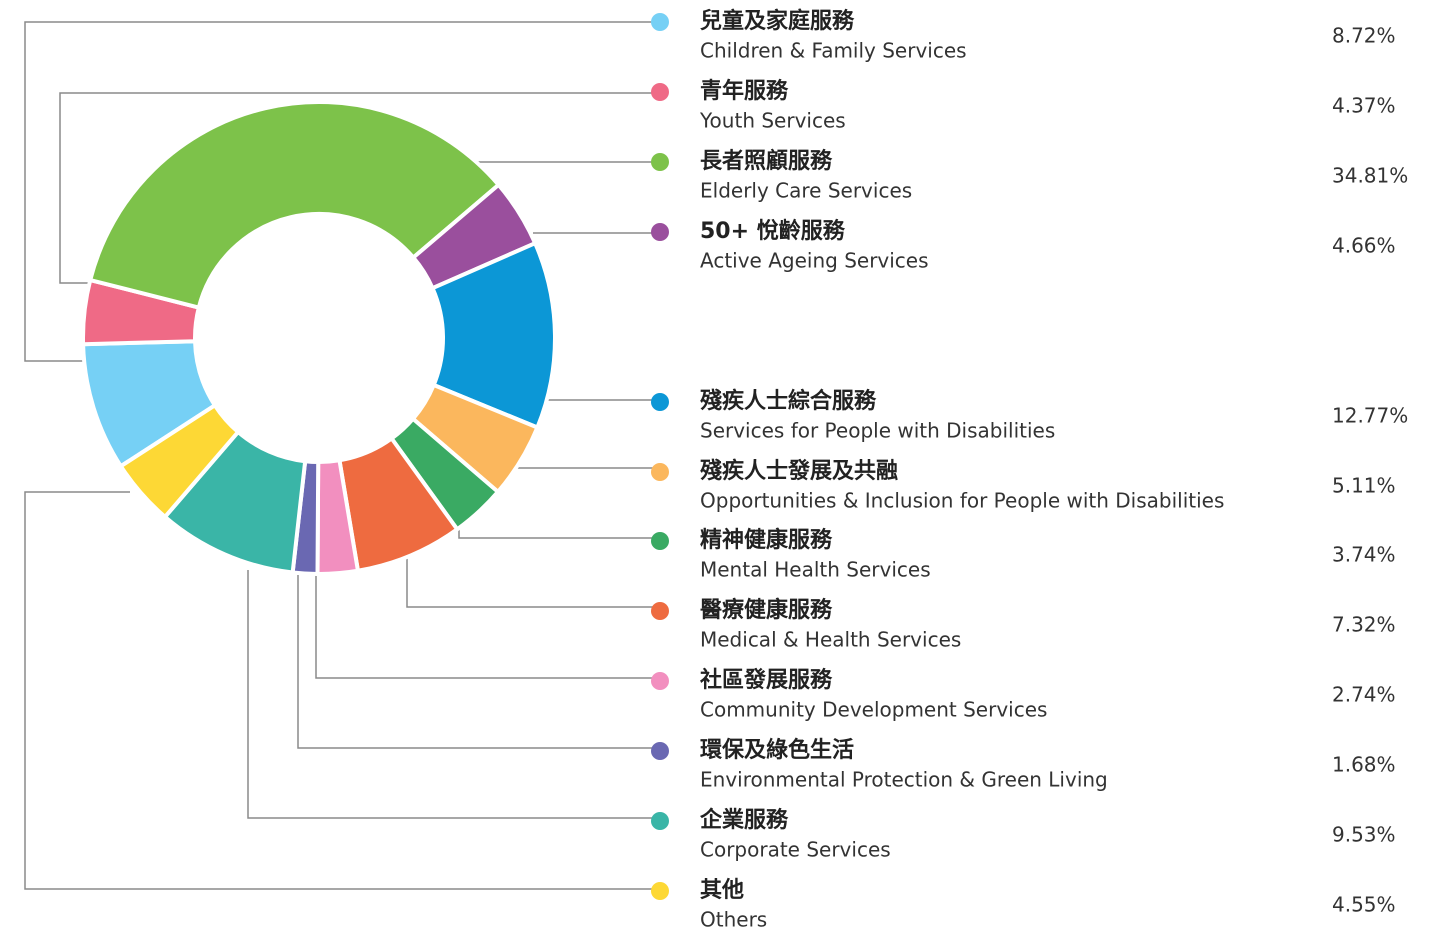 Image resolution: width=1442 pixels, height=929 pixels. What do you see at coordinates (722, 890) in the screenshot?
I see `legend-label-zh: 其他` at bounding box center [722, 890].